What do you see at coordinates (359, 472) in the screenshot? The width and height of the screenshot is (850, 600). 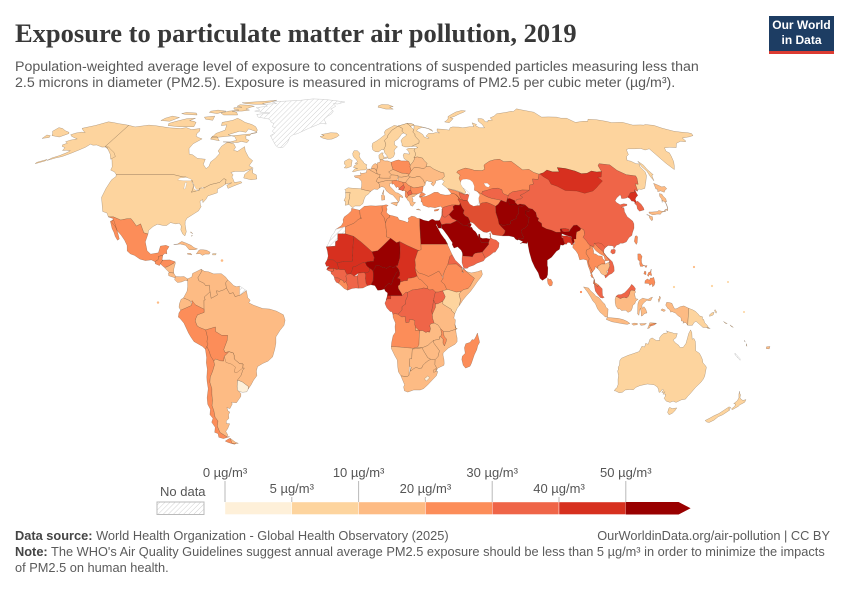 I see `svg-text: 10 µg/m³` at bounding box center [359, 472].